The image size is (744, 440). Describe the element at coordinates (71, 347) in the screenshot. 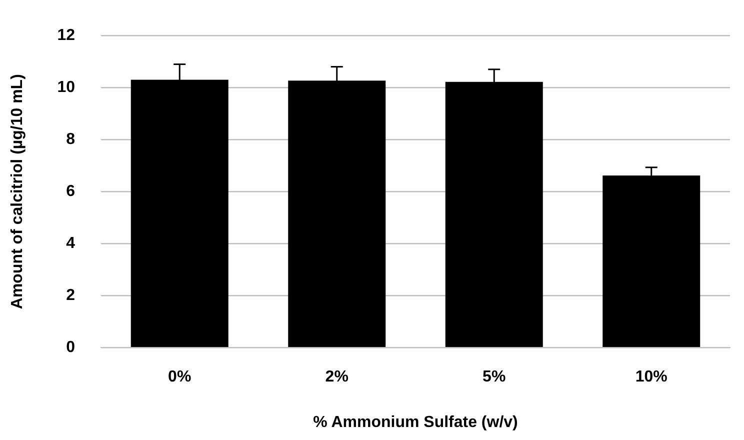

I see `y-tick-label: 0` at that location.